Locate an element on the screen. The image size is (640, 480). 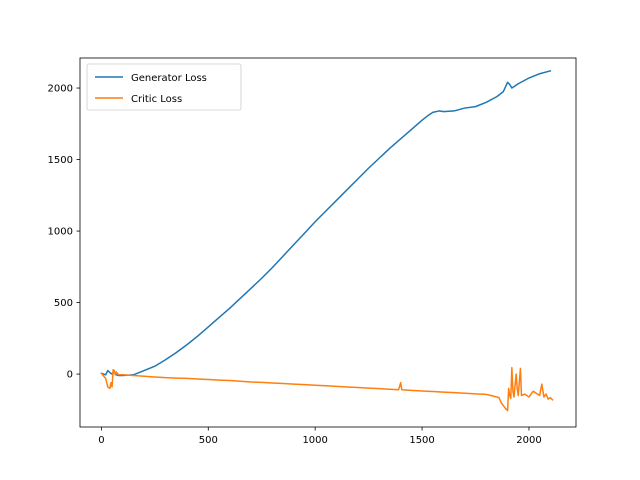
x-tick-label: 2000 is located at coordinates (528, 440).